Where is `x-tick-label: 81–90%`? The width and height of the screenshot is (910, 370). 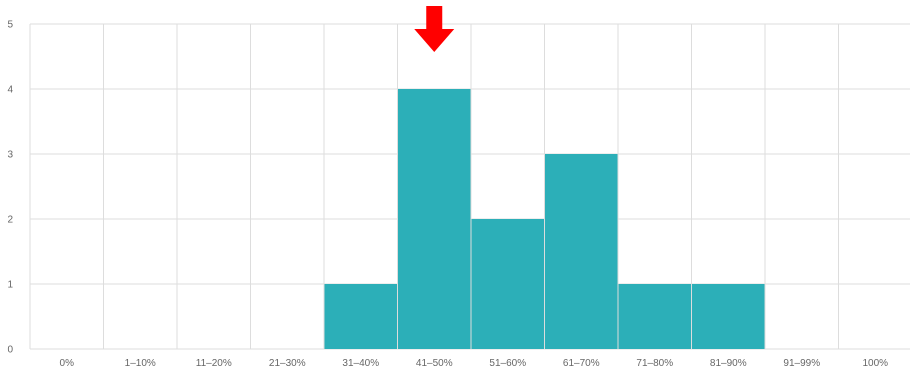 x-tick-label: 81–90% is located at coordinates (728, 363).